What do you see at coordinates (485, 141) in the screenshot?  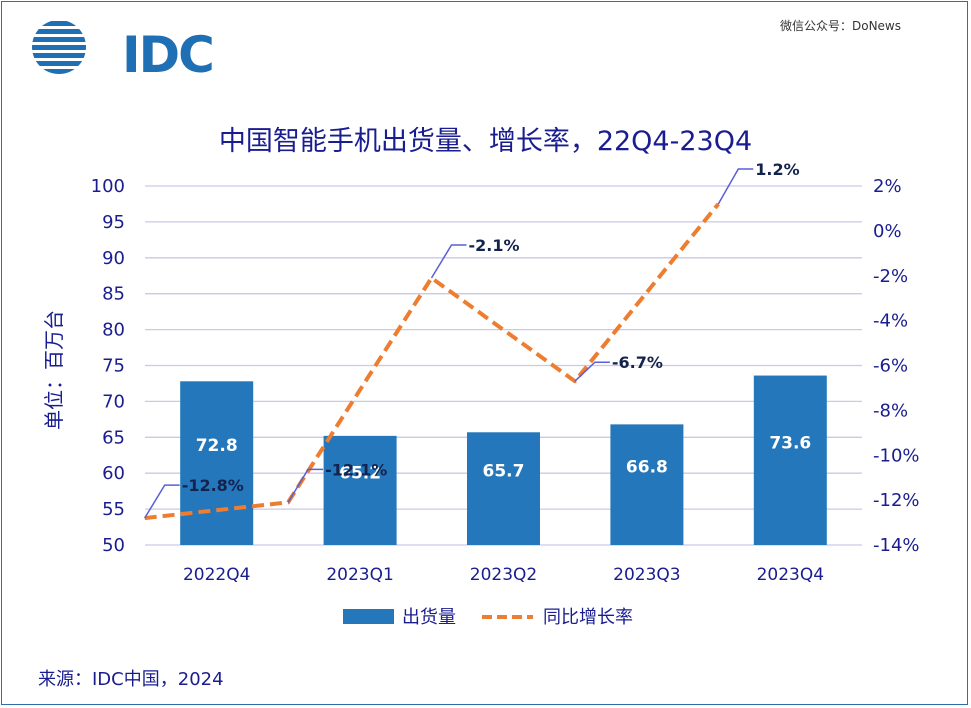 I see `chart-title: 中国智能手机出货量、增长率，22Q4-23Q4` at bounding box center [485, 141].